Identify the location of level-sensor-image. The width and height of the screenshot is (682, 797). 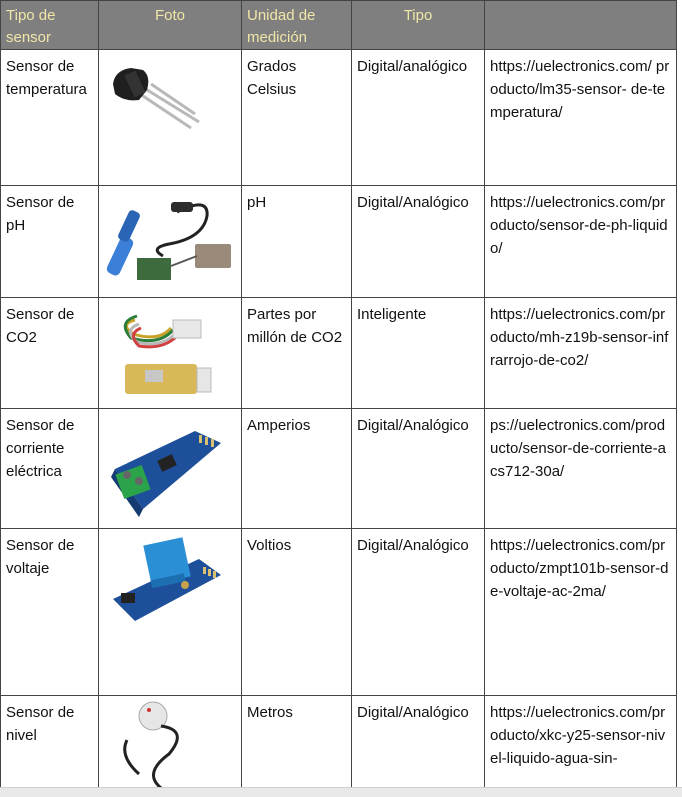
(151, 747).